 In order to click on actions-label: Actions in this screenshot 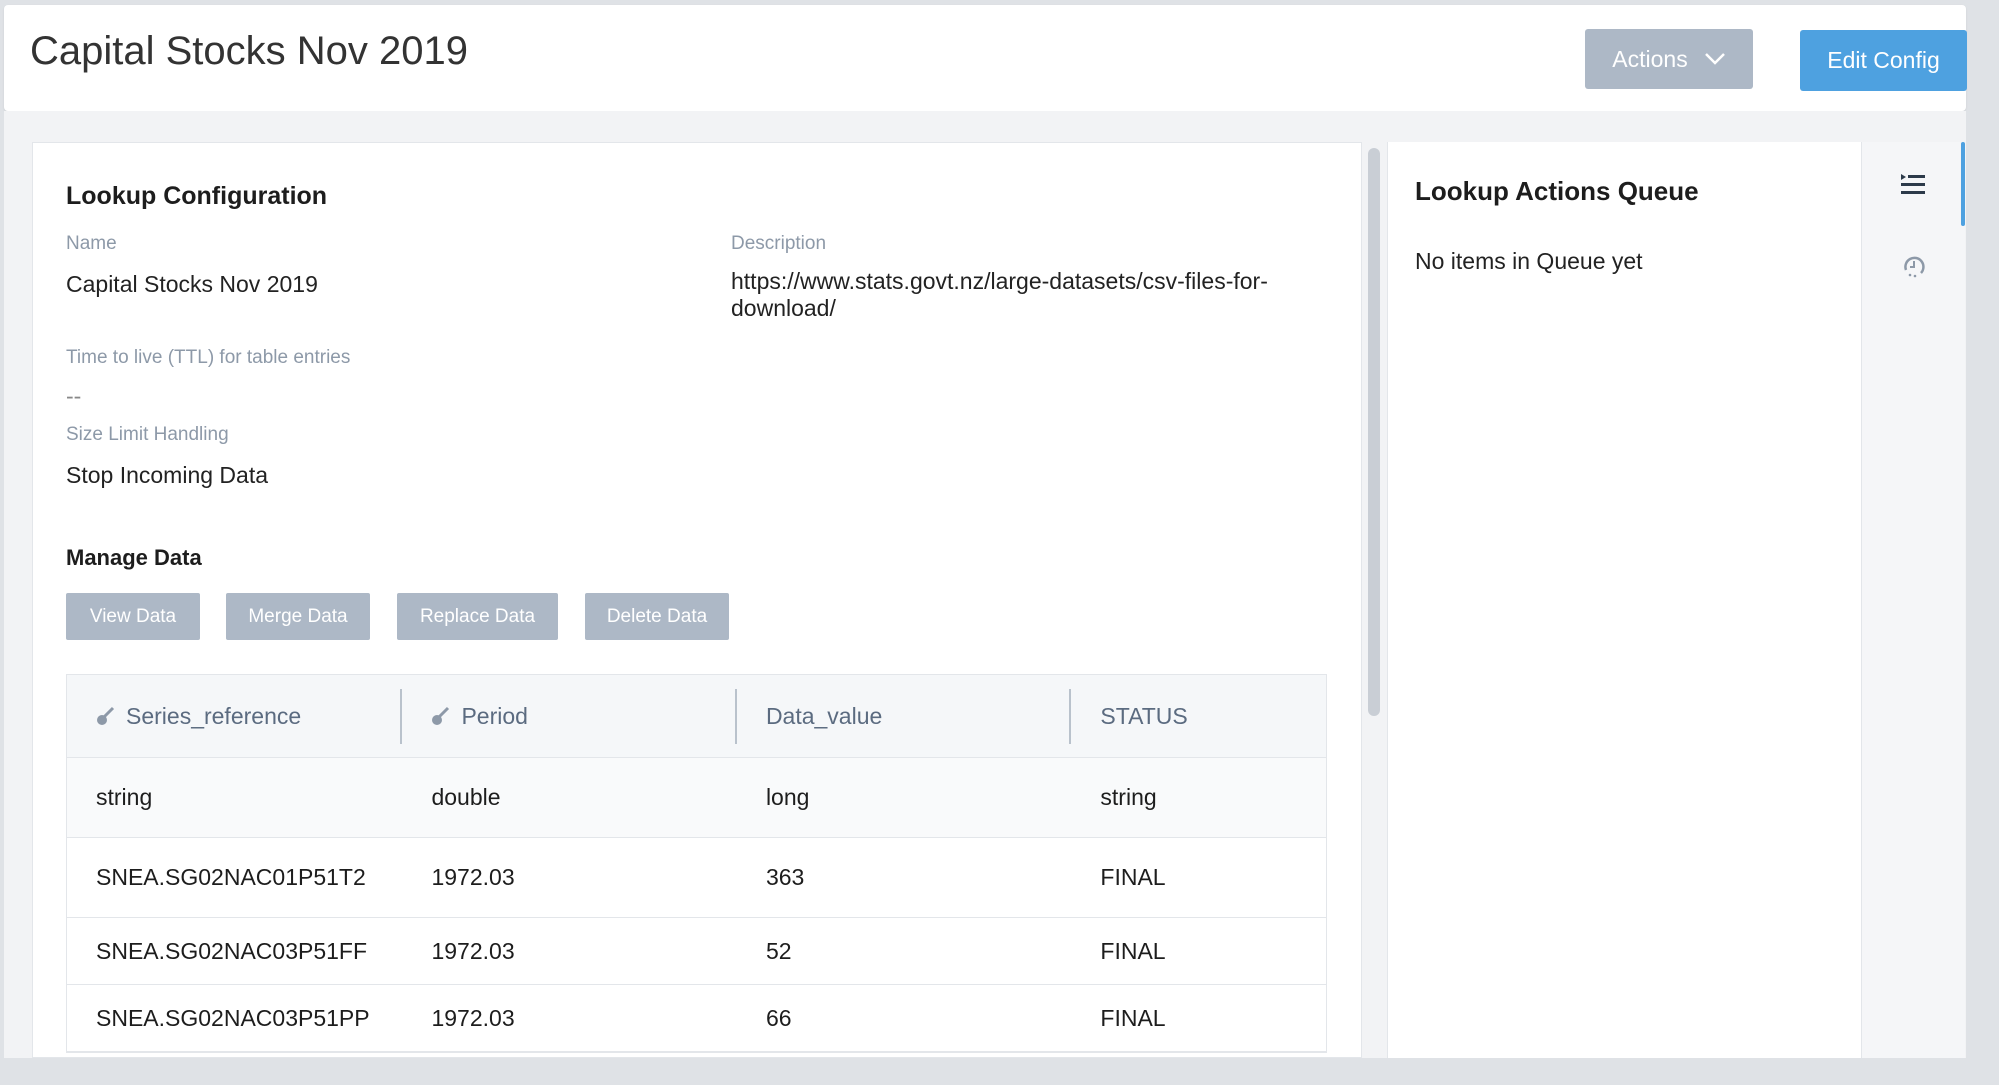, I will do `click(1650, 58)`.